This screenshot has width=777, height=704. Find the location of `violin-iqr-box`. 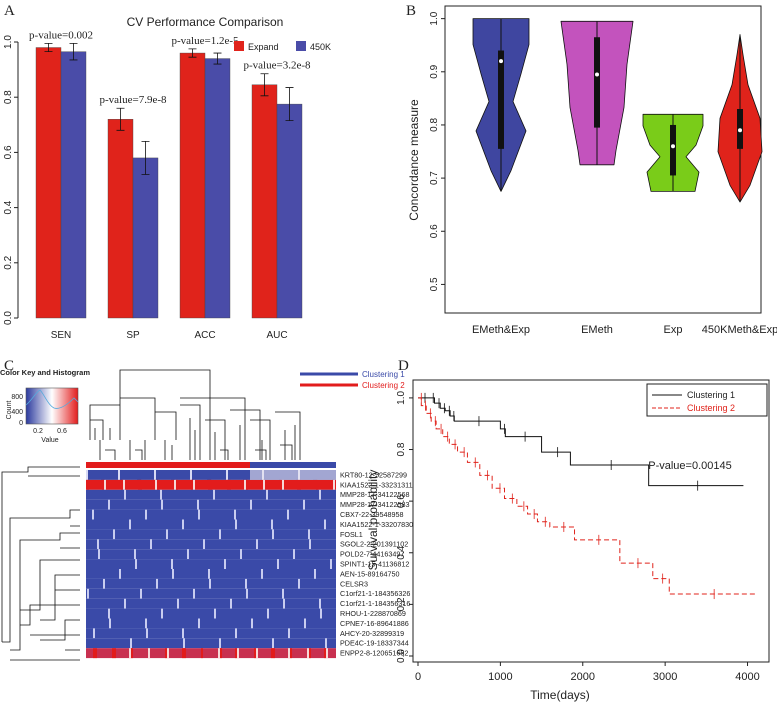

violin-iqr-box is located at coordinates (597, 82).